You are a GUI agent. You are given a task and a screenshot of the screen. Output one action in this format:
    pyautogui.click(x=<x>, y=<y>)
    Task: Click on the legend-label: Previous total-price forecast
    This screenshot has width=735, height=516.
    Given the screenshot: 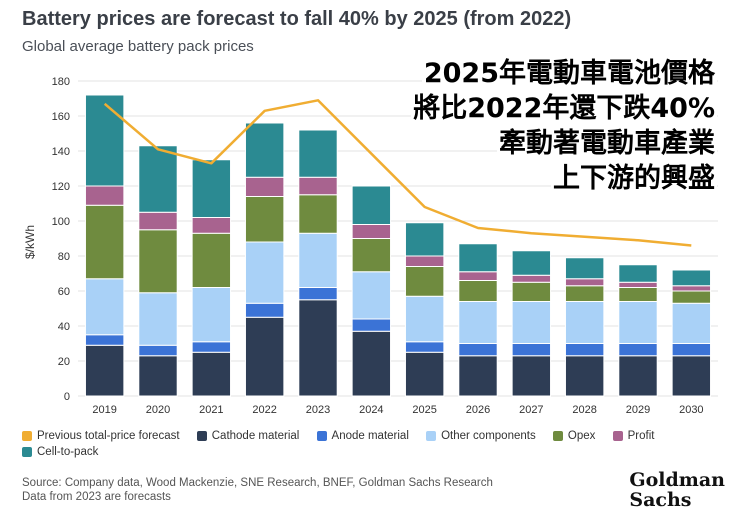 What is the action you would take?
    pyautogui.click(x=108, y=436)
    